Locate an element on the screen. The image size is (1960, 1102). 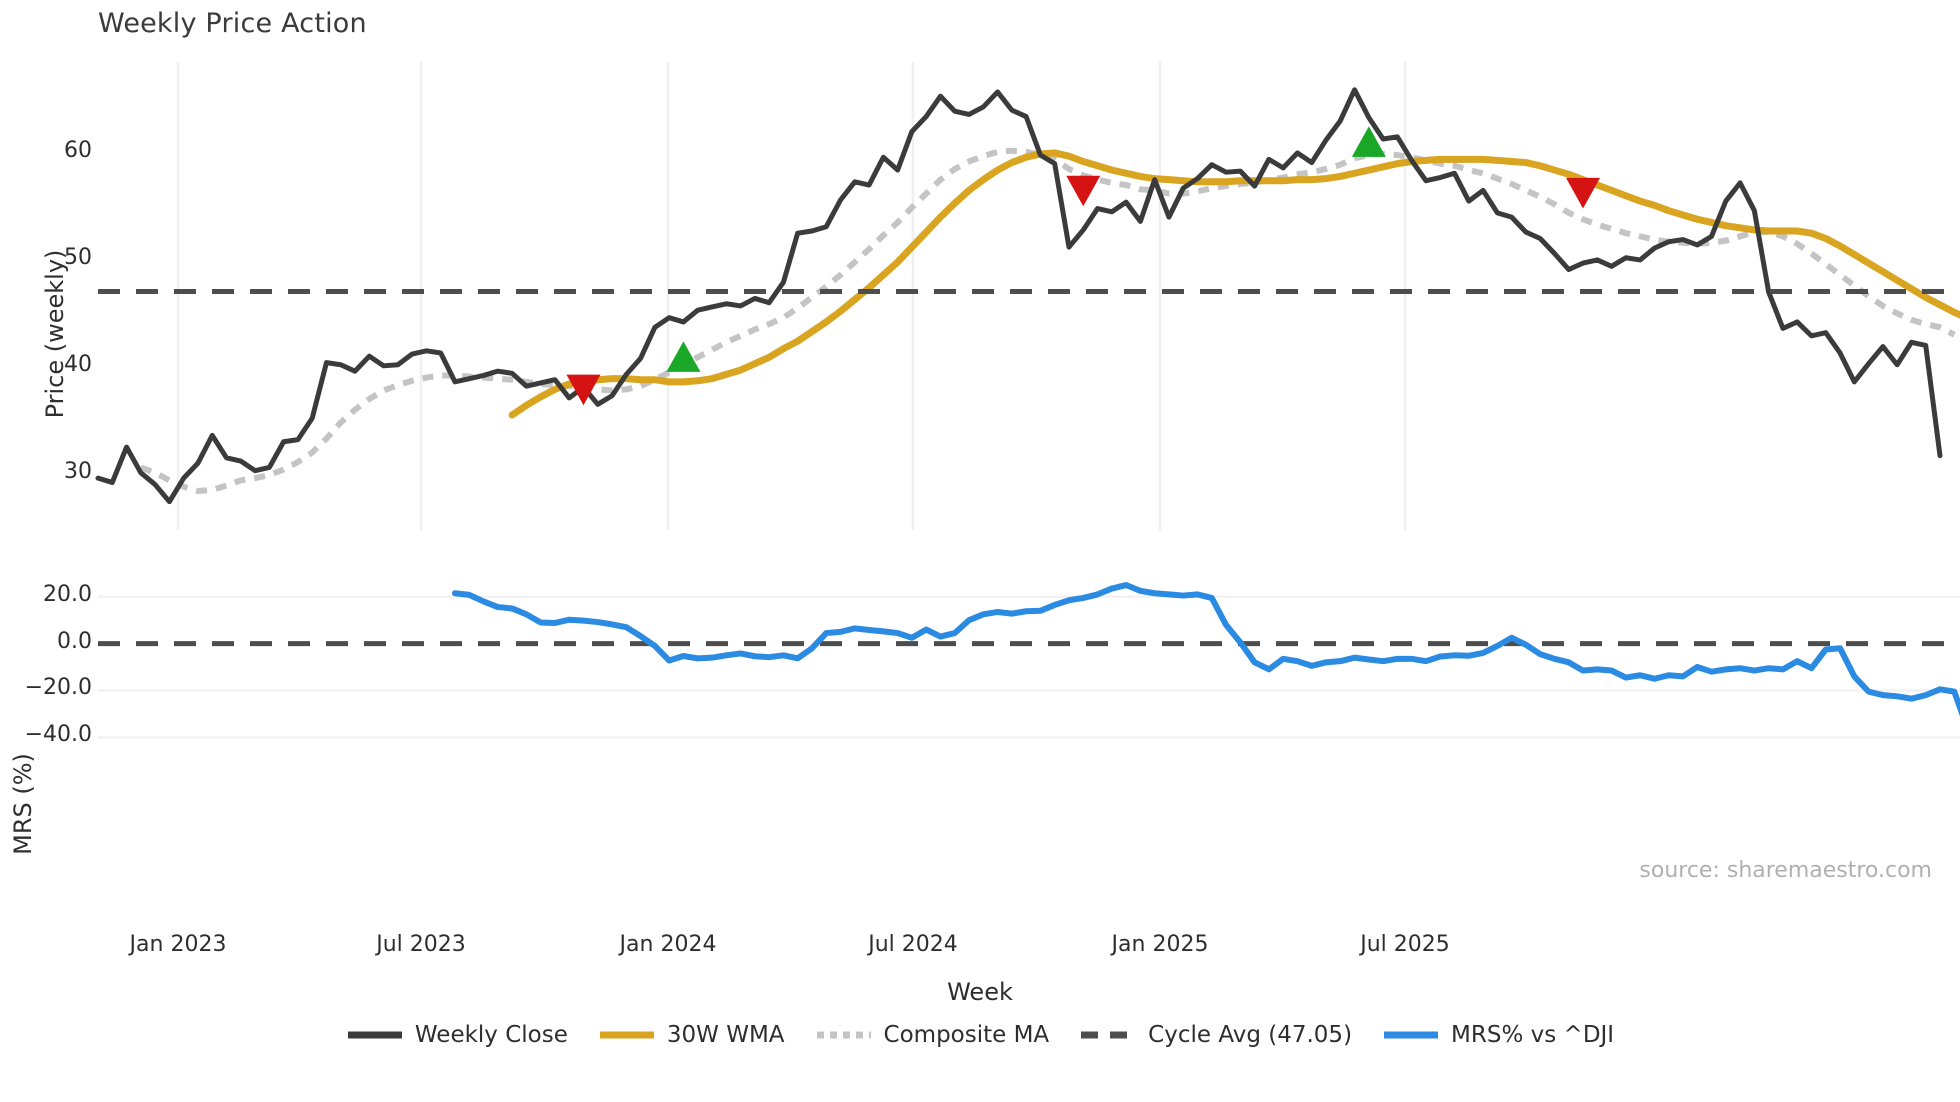
legend-label: Weekly Close is located at coordinates (491, 1035).